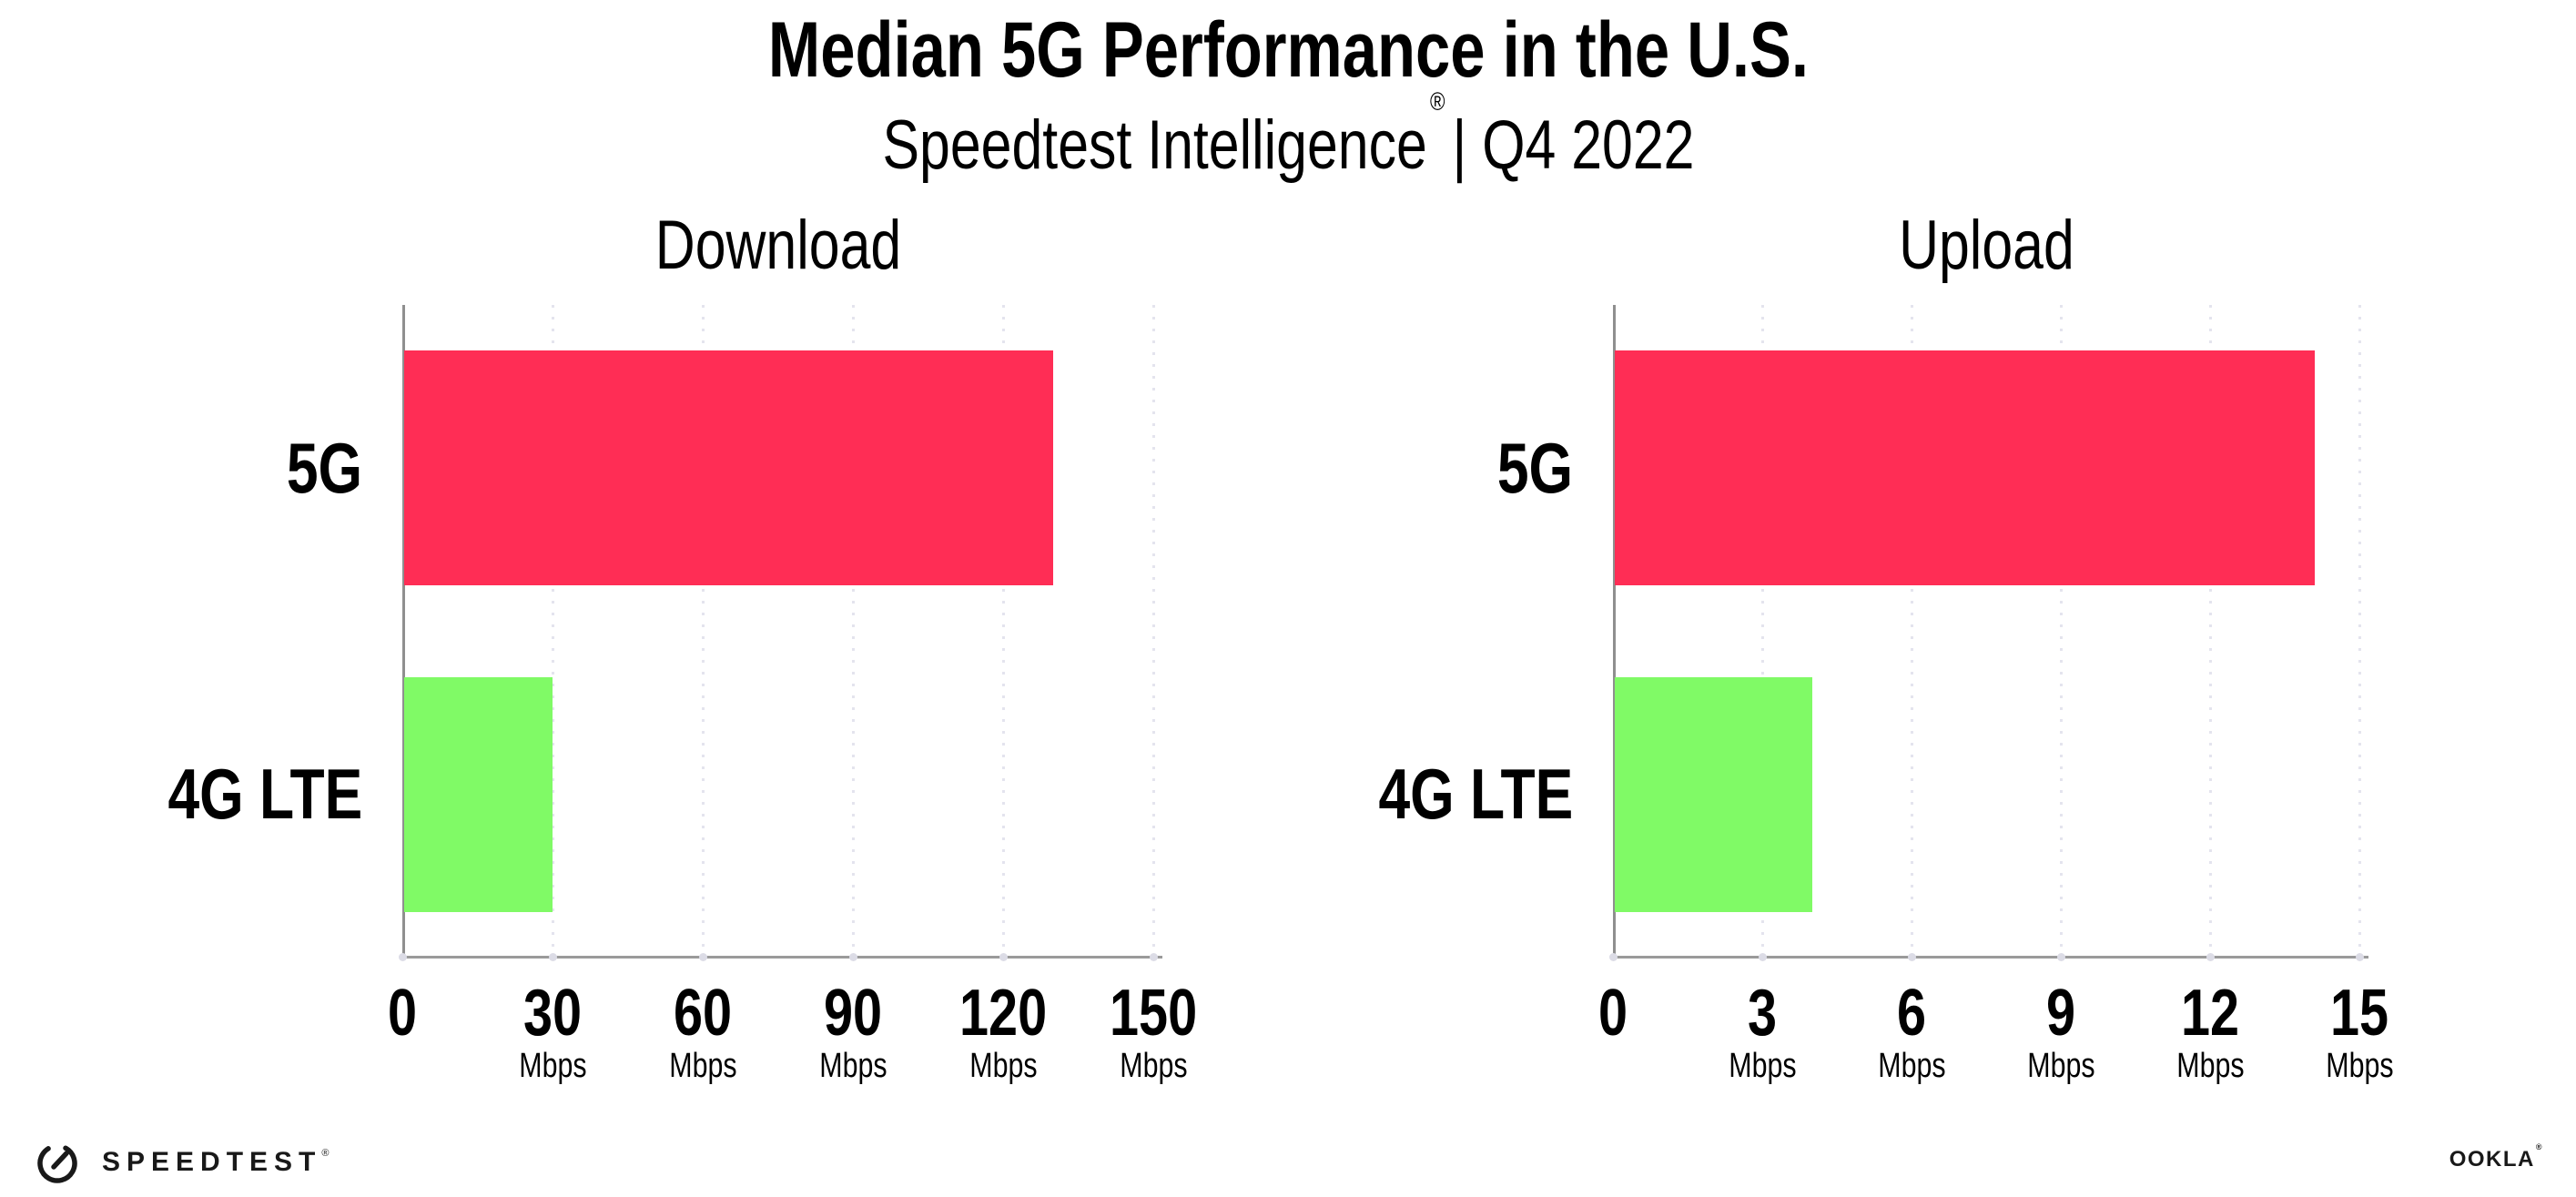 The height and width of the screenshot is (1197, 2576). I want to click on x-tick-label-text: 9, so click(2060, 1014).